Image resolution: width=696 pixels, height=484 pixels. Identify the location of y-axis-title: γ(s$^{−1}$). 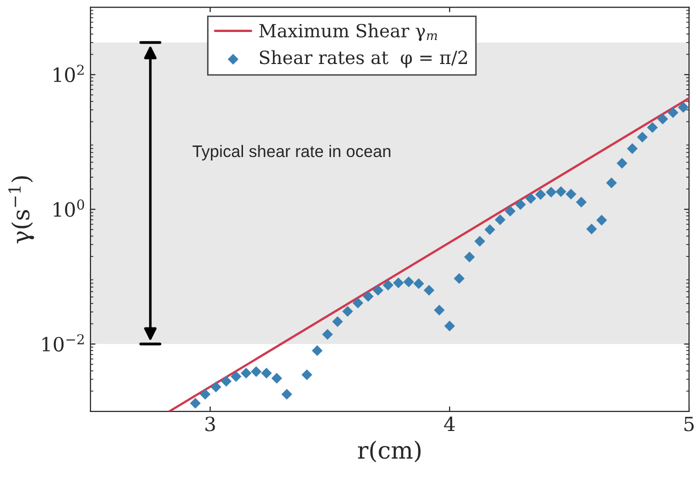
(21, 210).